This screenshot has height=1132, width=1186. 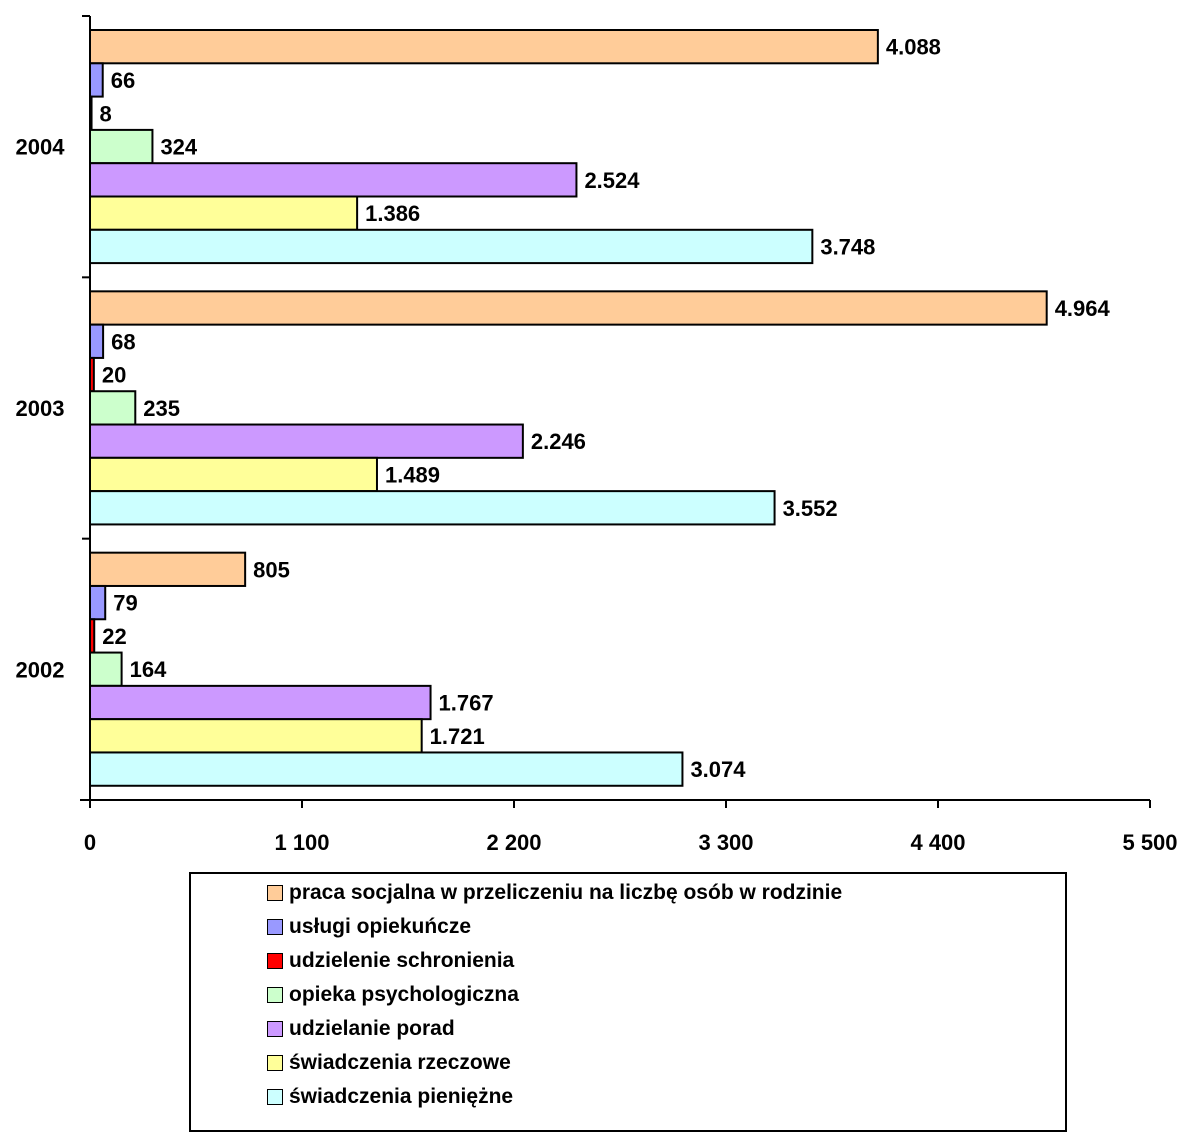 I want to click on category-label-2002: 2002, so click(x=40, y=669).